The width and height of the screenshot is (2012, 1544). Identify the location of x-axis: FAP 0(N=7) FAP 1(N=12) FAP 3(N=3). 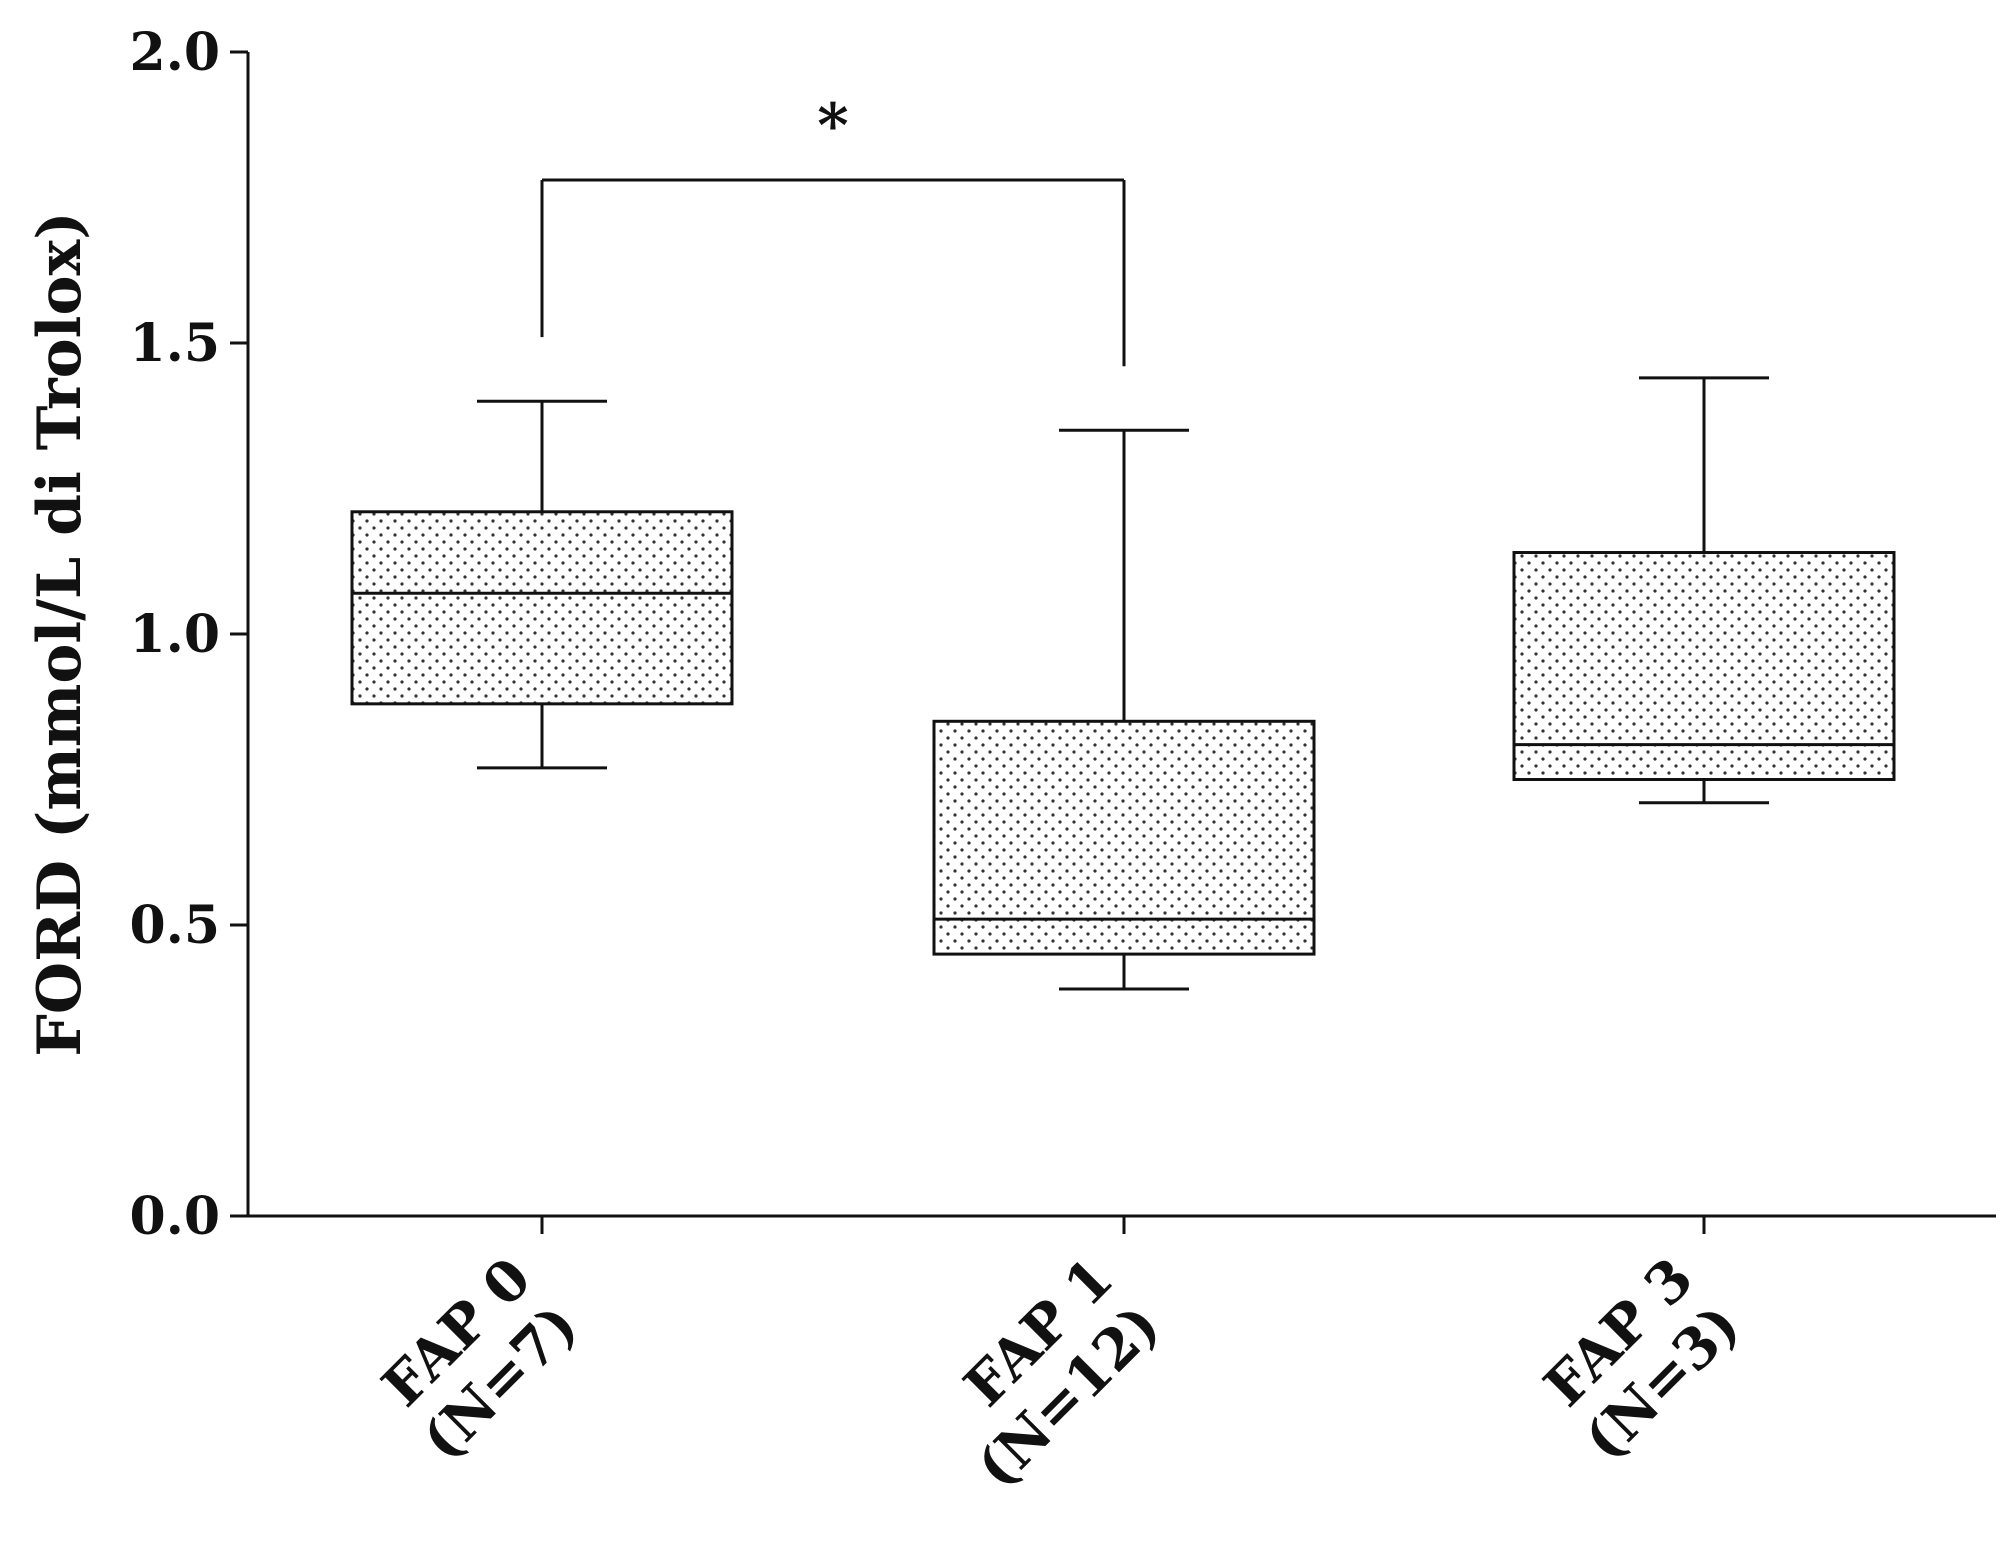
(1058, 1358).